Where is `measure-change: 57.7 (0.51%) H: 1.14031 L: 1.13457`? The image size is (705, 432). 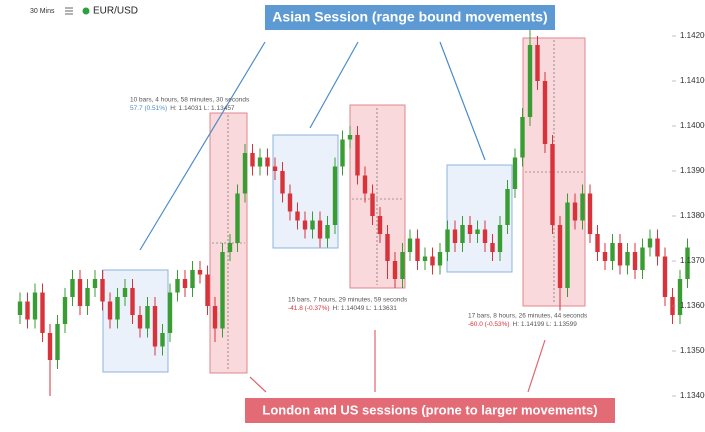 measure-change: 57.7 (0.51%) H: 1.14031 L: 1.13457 is located at coordinates (182, 108).